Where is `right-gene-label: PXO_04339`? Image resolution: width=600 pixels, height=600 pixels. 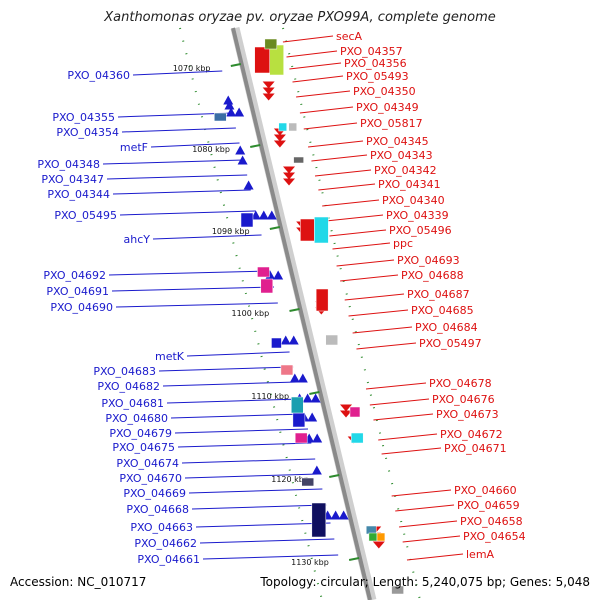 right-gene-label: PXO_04339 is located at coordinates (417, 215).